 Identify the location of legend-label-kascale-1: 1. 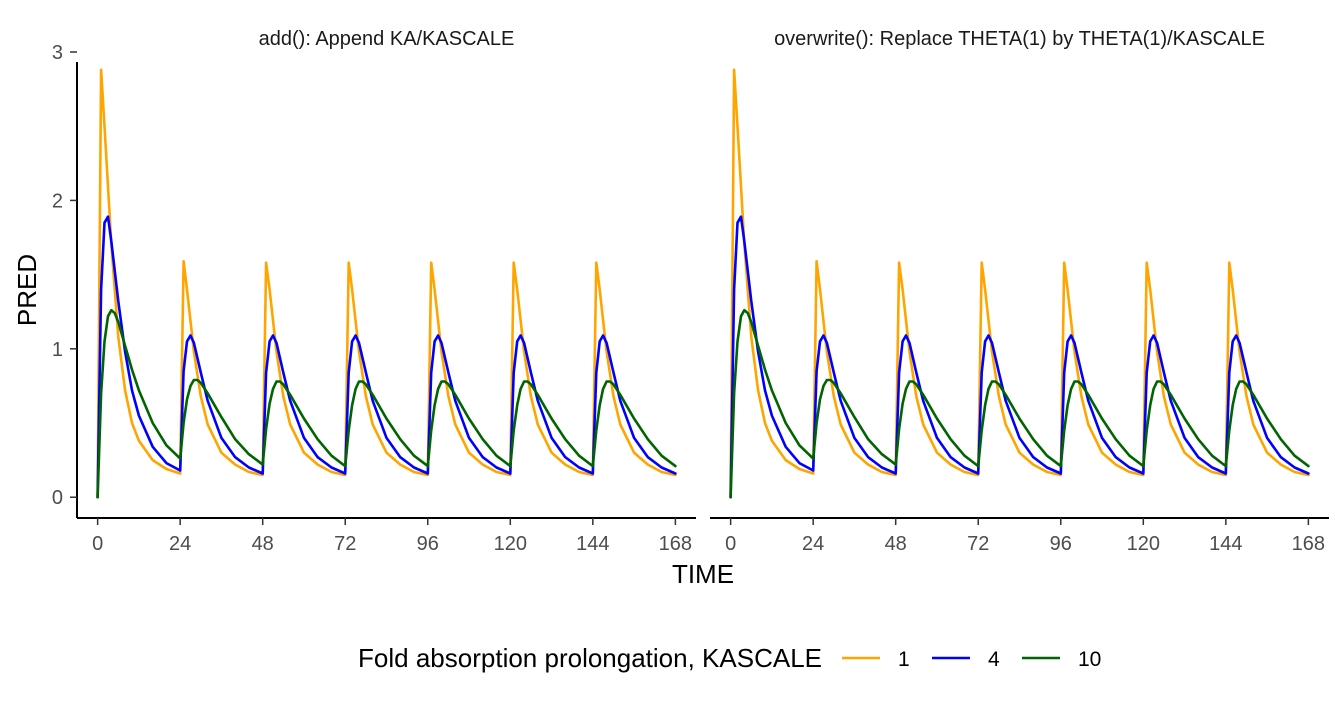
(904, 659).